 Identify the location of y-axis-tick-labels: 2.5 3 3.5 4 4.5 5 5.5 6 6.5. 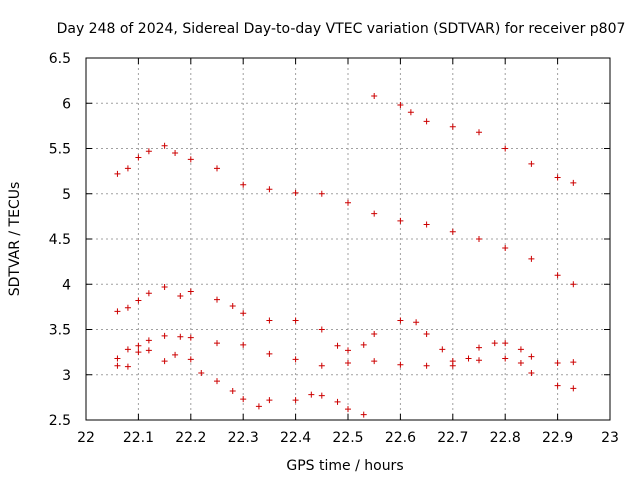
(60, 240).